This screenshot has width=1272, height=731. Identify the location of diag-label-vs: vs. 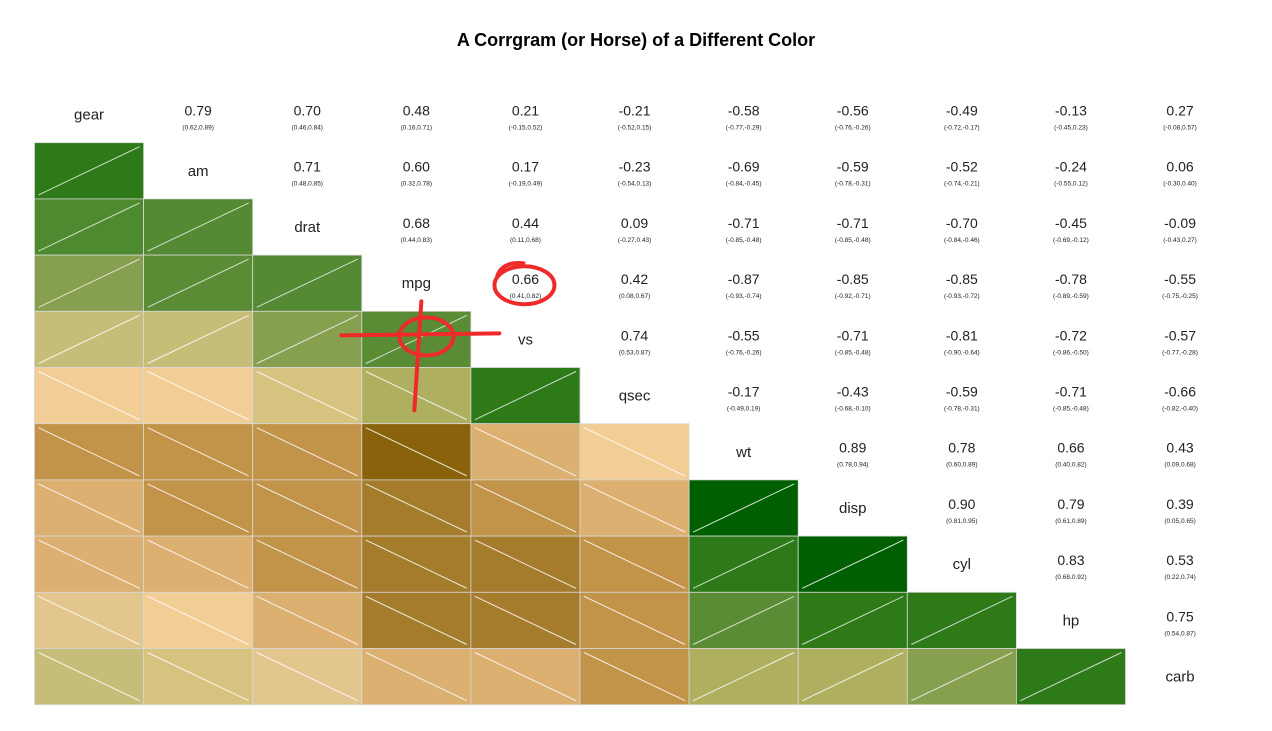
(525, 339).